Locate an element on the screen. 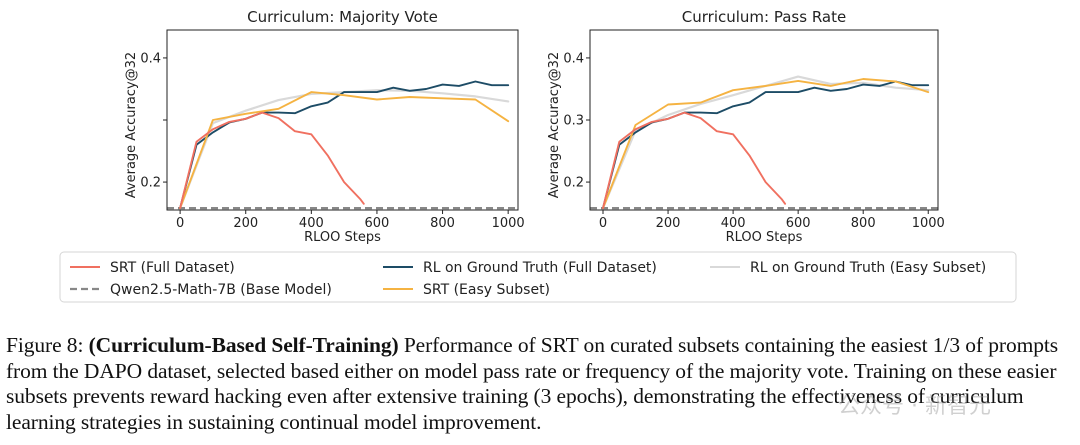  chart-title: Curriculum: Pass Rate is located at coordinates (764, 17).